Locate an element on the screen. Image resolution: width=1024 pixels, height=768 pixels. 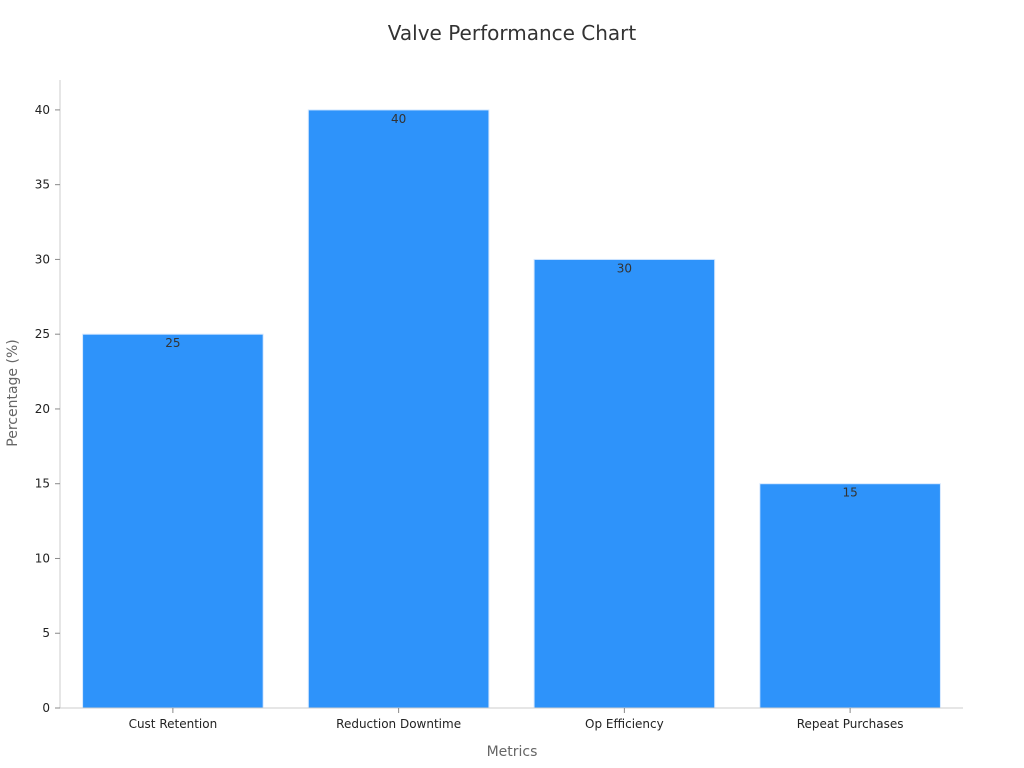
y-tick-label: 20 is located at coordinates (42, 409).